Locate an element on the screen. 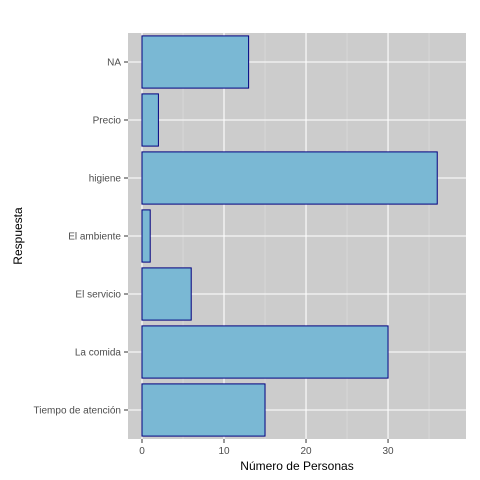  x-tick-label: 0 is located at coordinates (142, 451).